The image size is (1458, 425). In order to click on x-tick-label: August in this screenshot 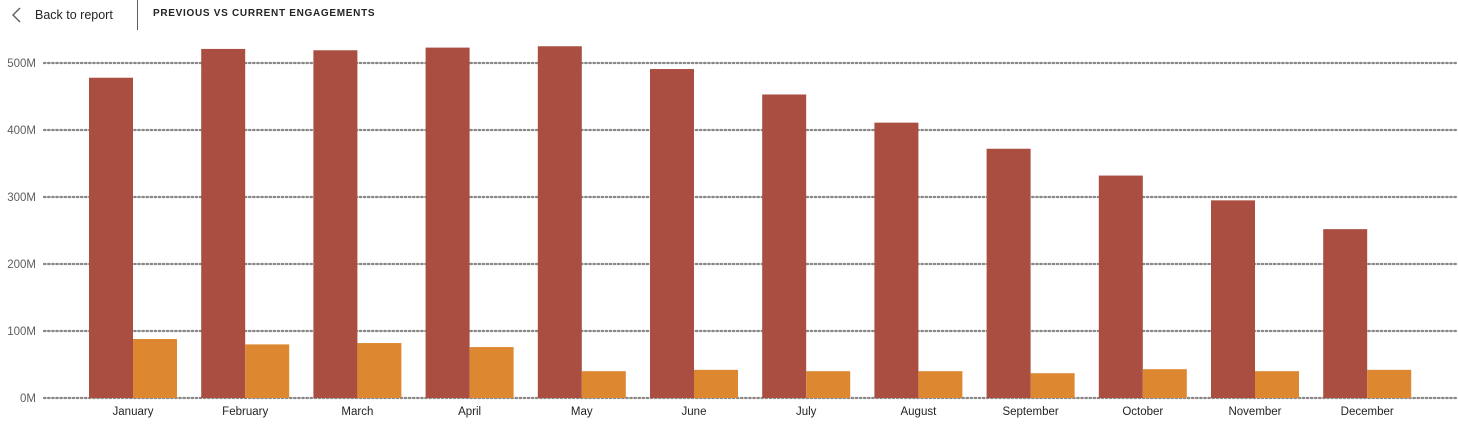, I will do `click(918, 412)`.